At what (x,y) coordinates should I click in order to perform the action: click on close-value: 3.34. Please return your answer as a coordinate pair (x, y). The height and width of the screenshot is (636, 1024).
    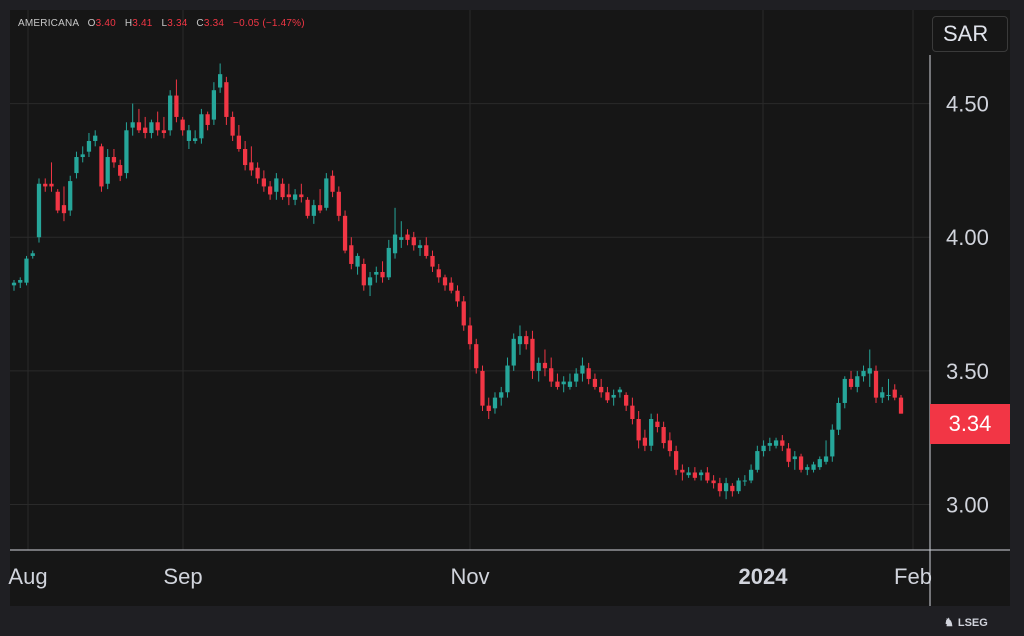
    Looking at the image, I should click on (214, 23).